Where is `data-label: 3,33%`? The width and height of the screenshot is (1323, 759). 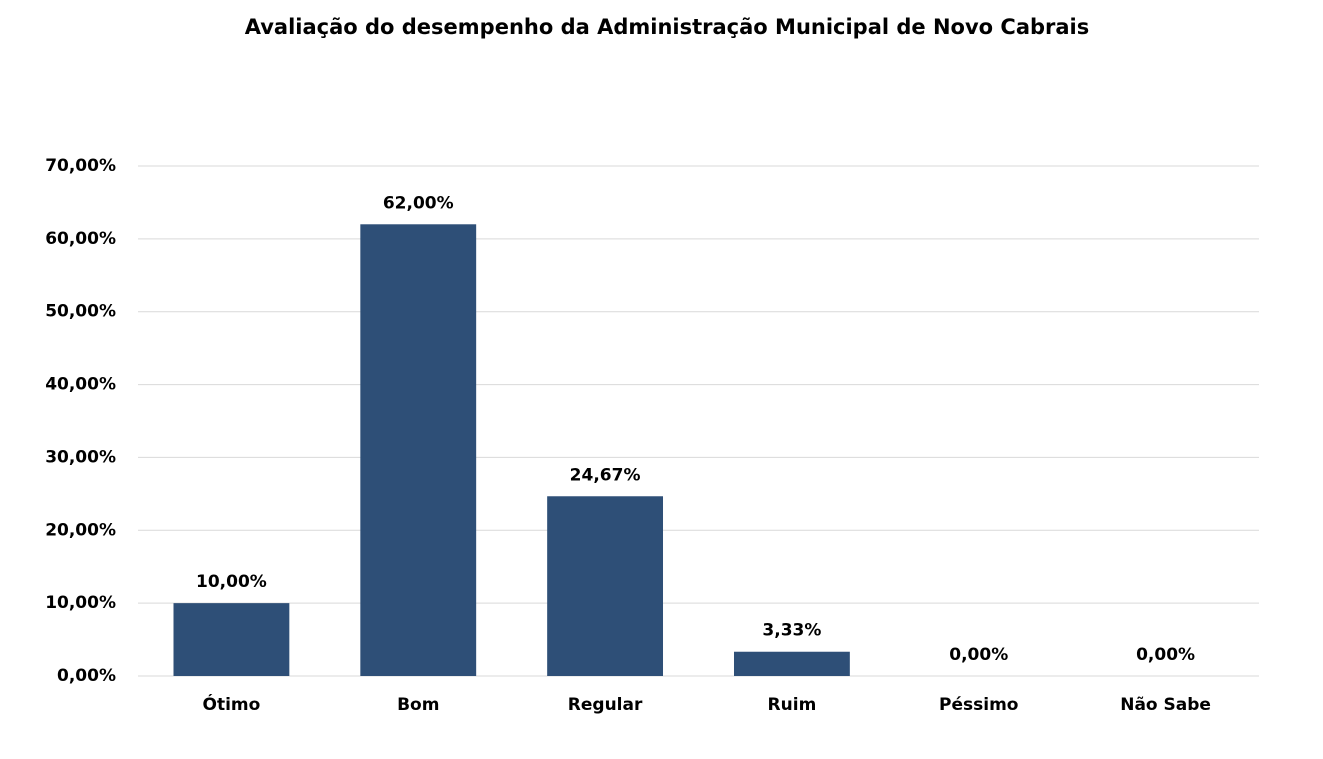 data-label: 3,33% is located at coordinates (791, 631).